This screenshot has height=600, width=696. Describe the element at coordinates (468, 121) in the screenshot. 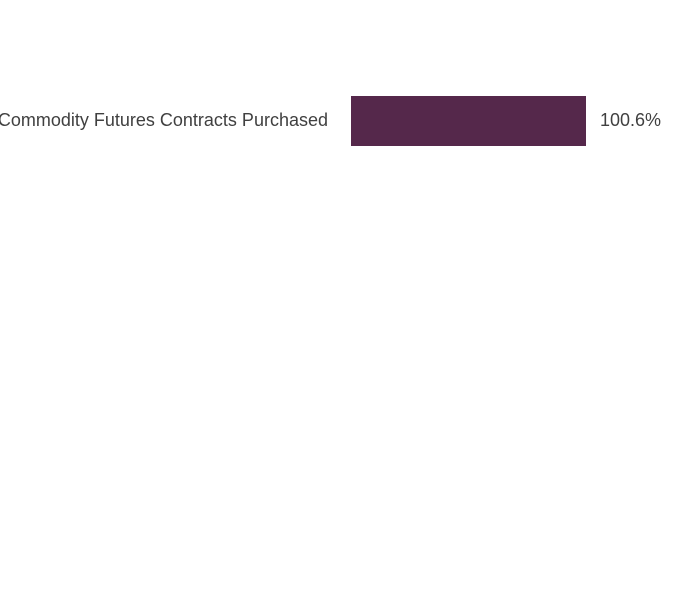

I see `bar` at that location.